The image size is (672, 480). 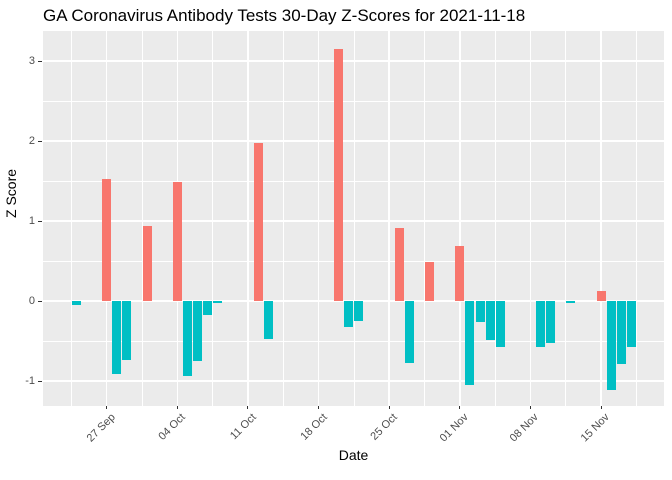 I want to click on x-tick-label: 27 Sep, so click(x=101, y=428).